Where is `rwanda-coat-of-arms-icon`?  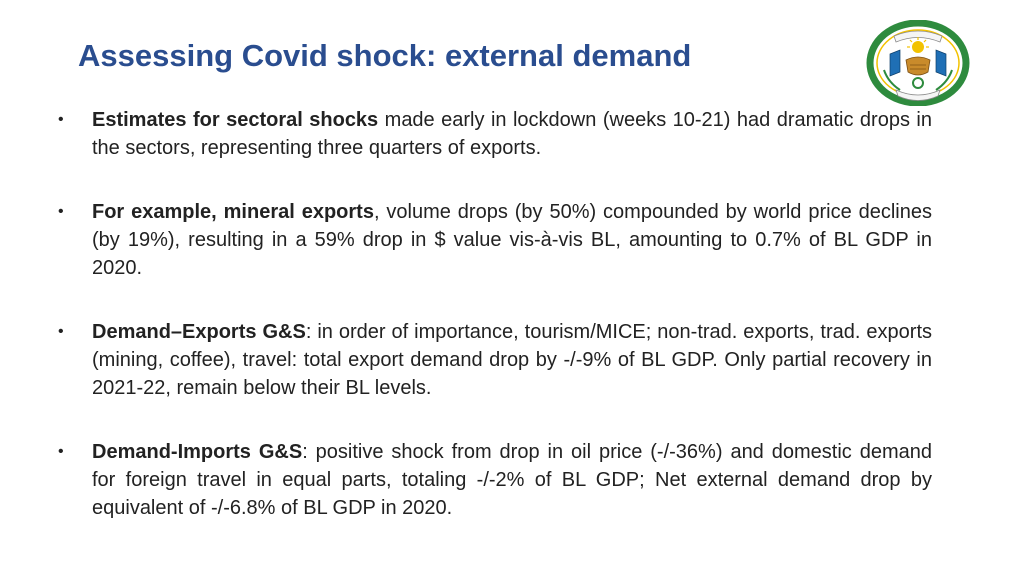 rwanda-coat-of-arms-icon is located at coordinates (918, 63).